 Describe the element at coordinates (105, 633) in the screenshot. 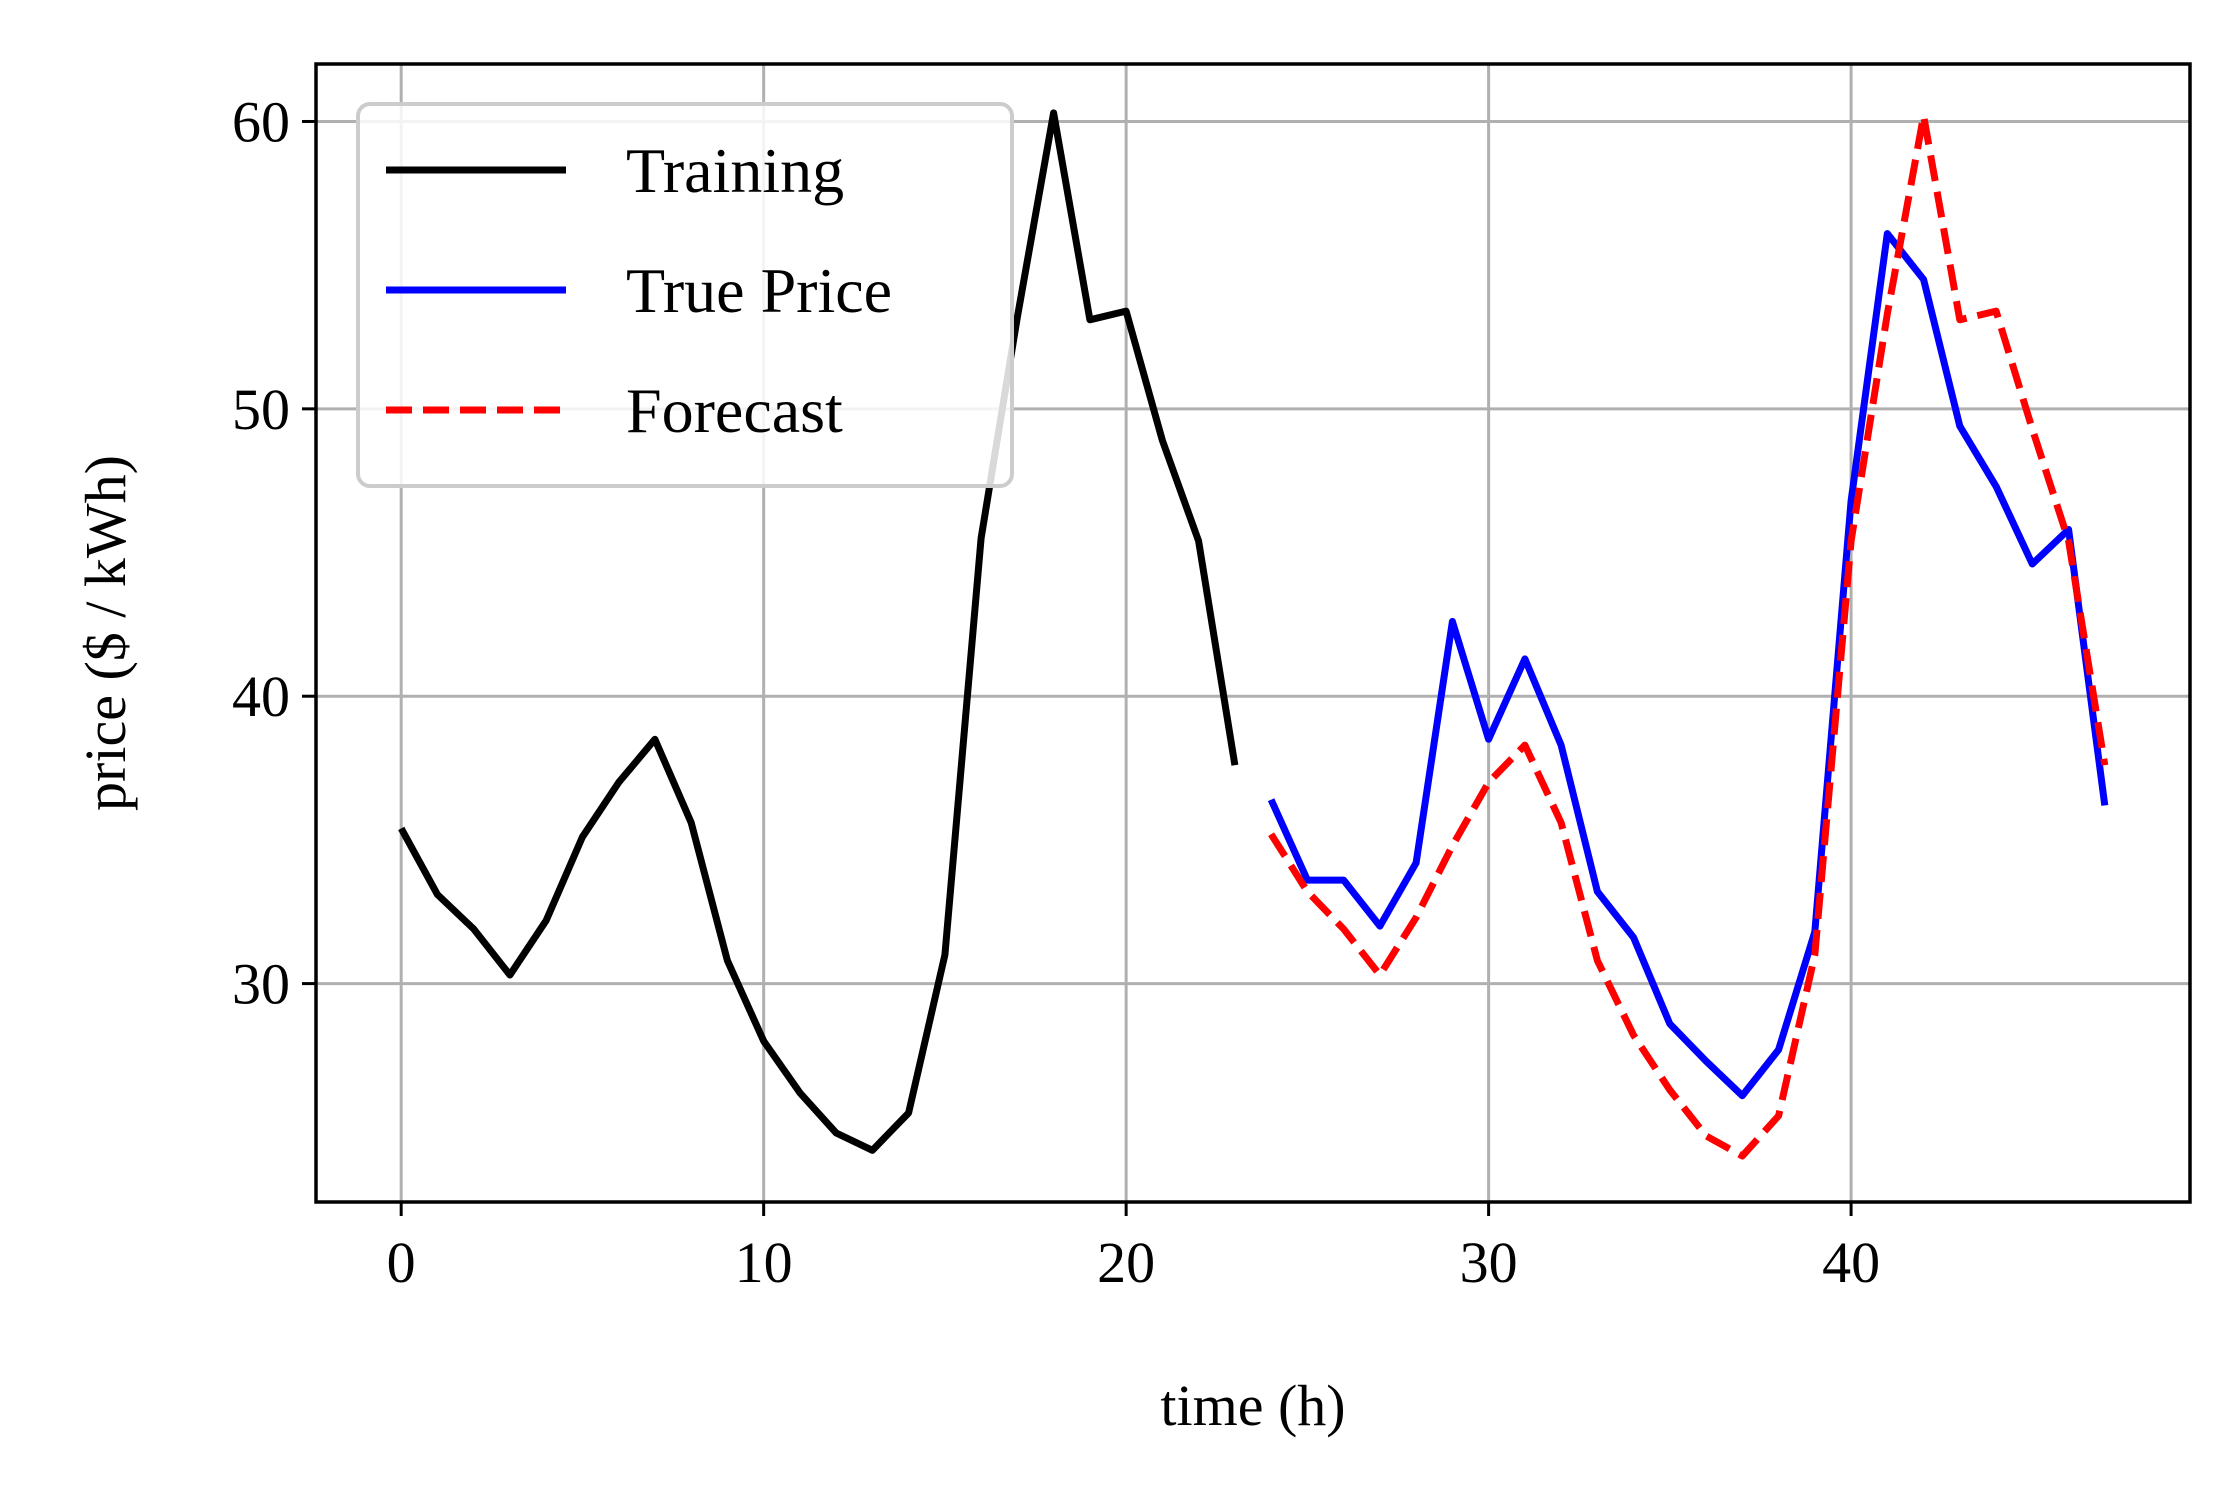

I see `y-axis-label: price ($ / kWh)` at that location.